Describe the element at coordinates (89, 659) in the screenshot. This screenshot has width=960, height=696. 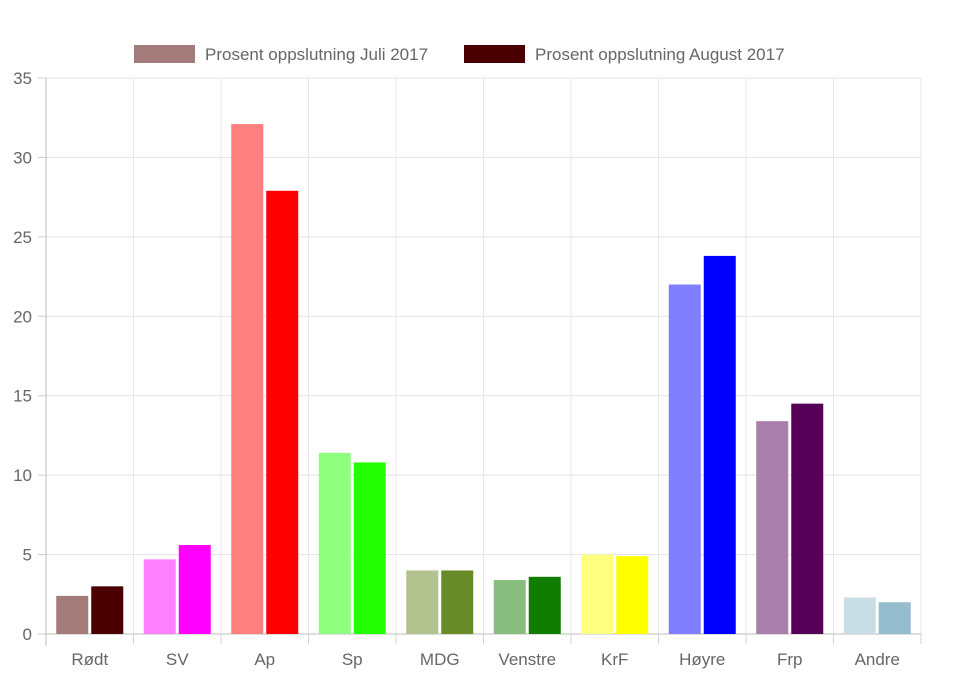
I see `x-tick-label: Rødt` at that location.